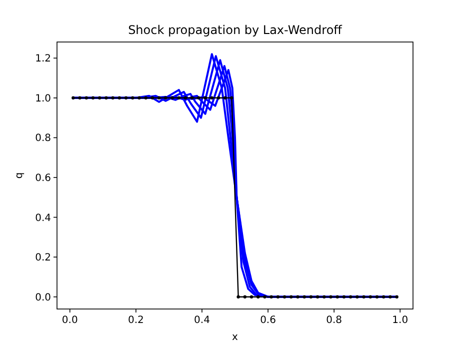 The width and height of the screenshot is (461, 346). I want to click on y-axis-title: q, so click(19, 175).